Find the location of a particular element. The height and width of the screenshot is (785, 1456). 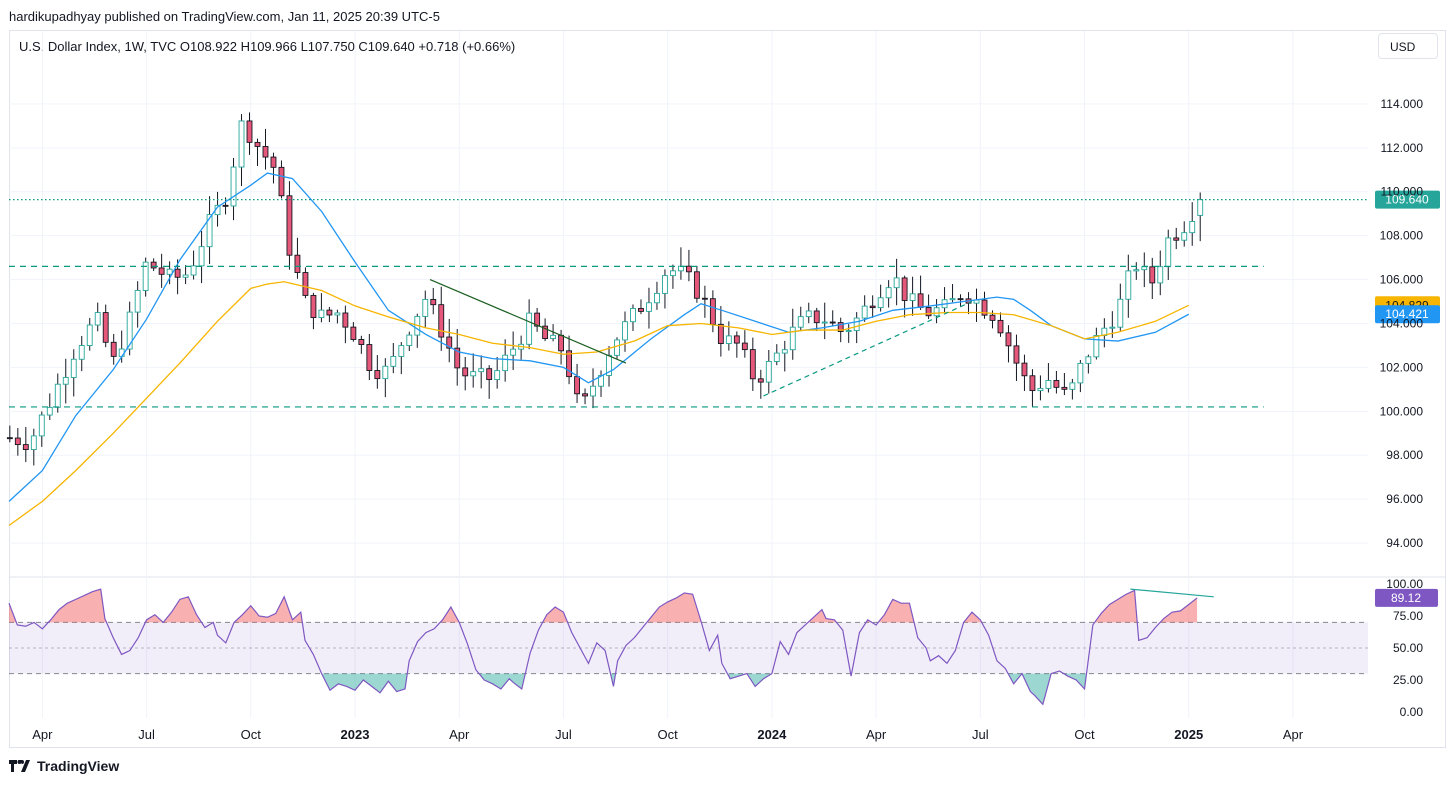

footer-brand-label: TradingView is located at coordinates (78, 766).